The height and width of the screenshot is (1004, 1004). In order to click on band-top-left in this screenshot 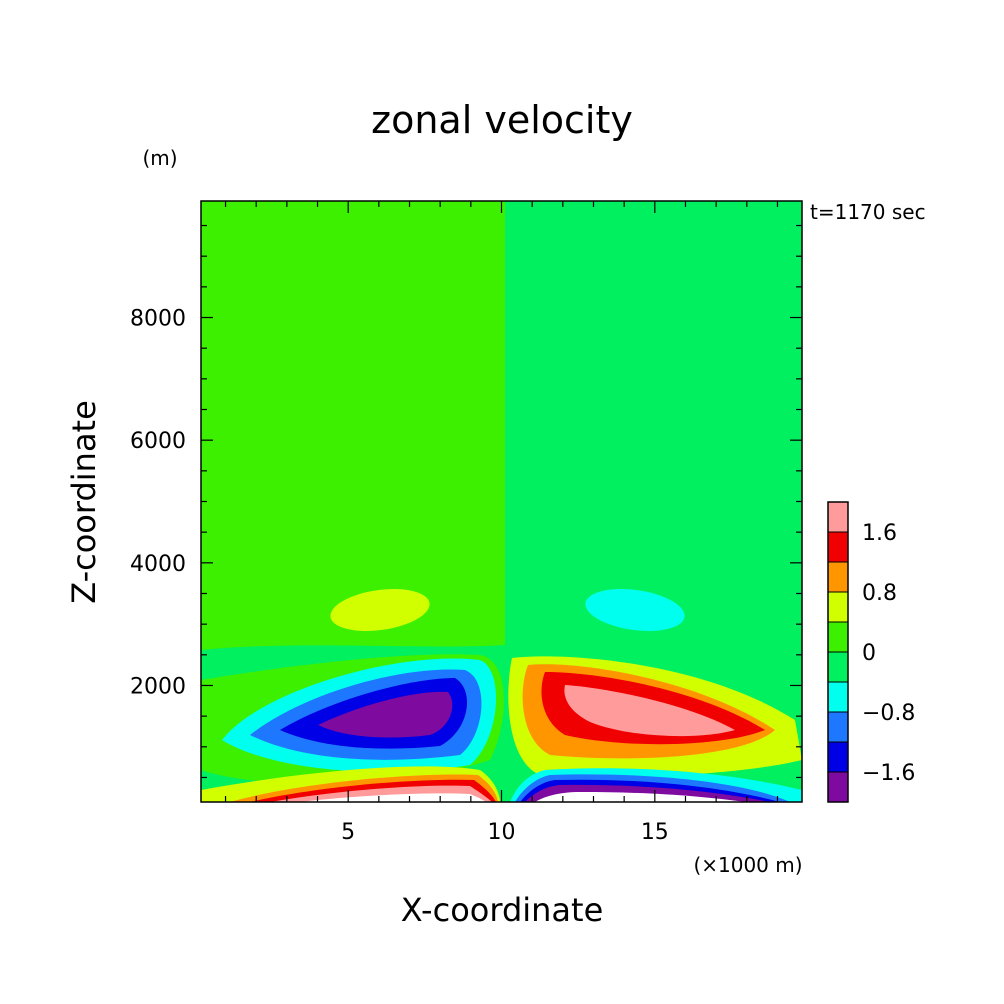, I will do `click(427, 205)`.